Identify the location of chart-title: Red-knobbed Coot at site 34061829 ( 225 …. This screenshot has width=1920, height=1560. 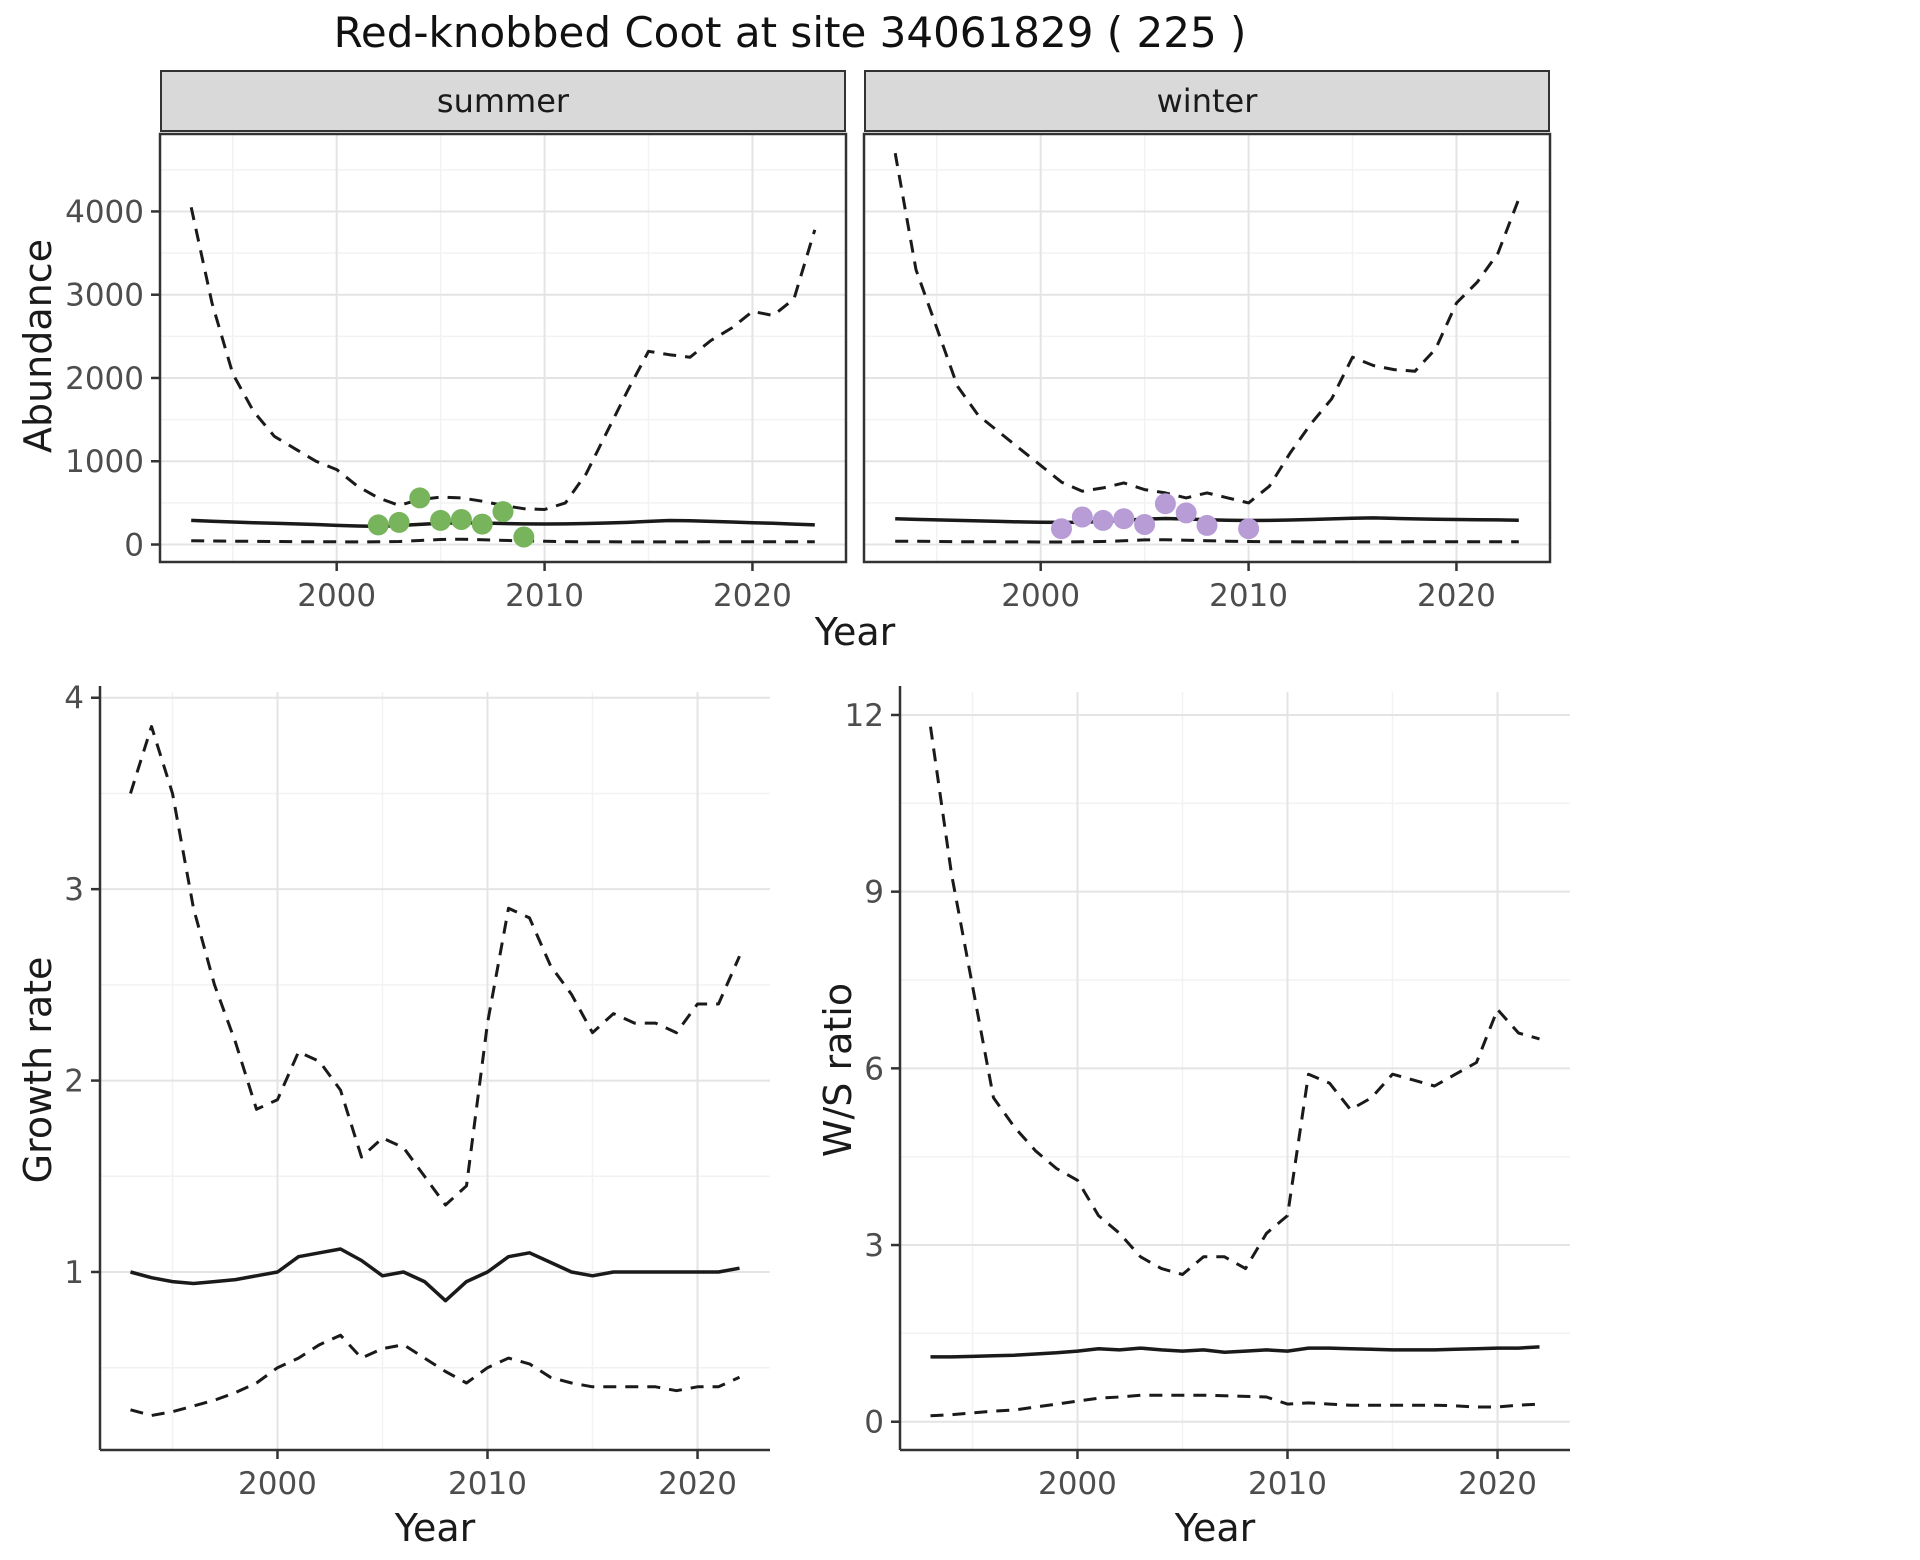
(790, 32).